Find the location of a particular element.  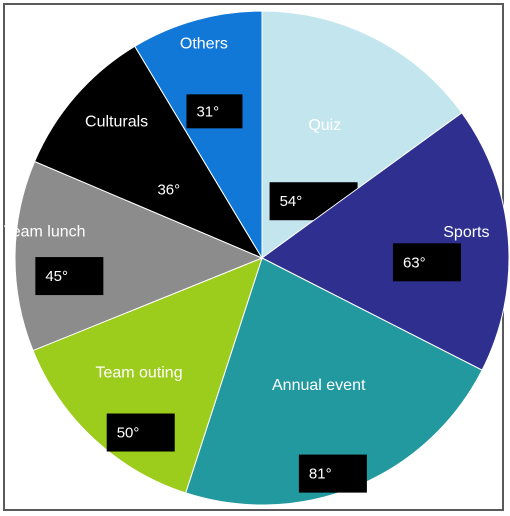

slice-label: Sports is located at coordinates (466, 232).